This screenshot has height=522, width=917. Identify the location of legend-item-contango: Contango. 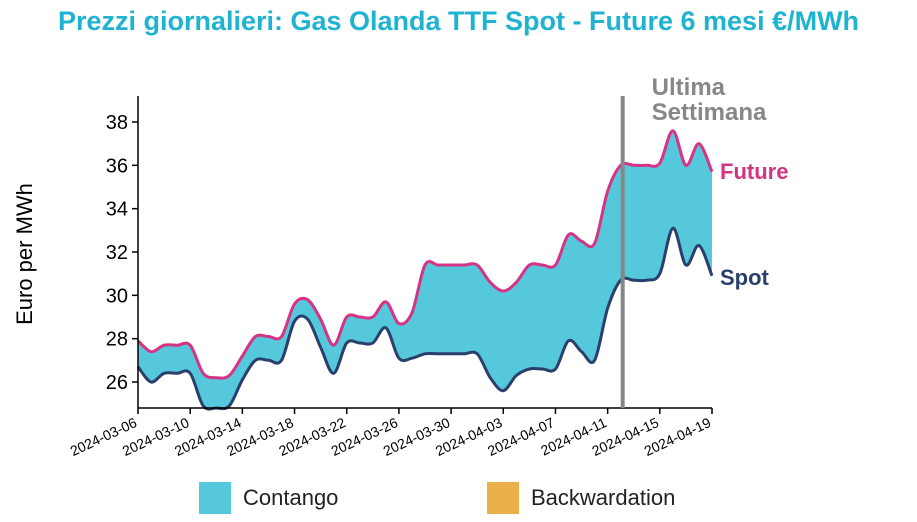
(268, 498).